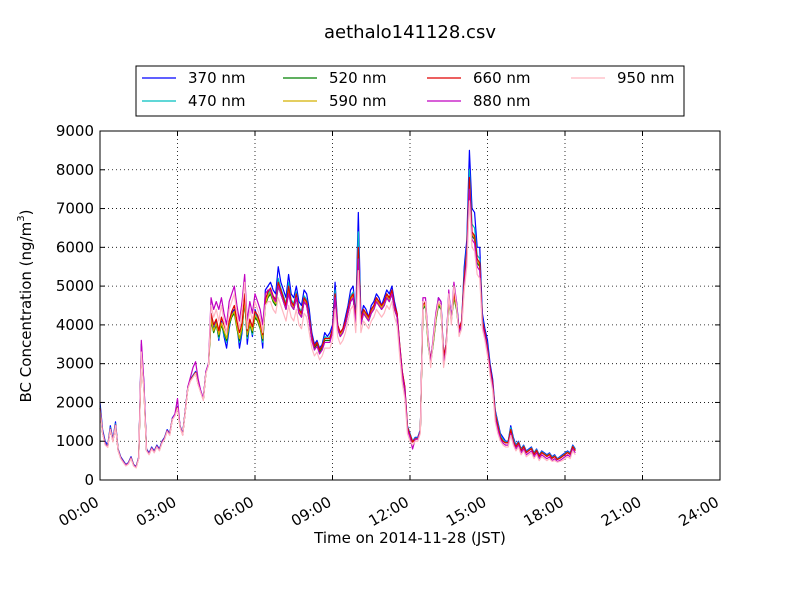 This screenshot has height=600, width=800. Describe the element at coordinates (75, 364) in the screenshot. I see `y-tick-label: 3000` at that location.